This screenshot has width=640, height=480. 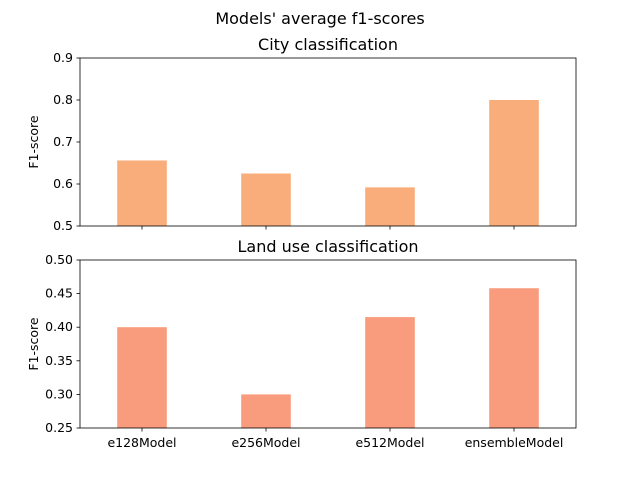 What do you see at coordinates (63, 99) in the screenshot?
I see `y-tick-label: 0.8` at bounding box center [63, 99].